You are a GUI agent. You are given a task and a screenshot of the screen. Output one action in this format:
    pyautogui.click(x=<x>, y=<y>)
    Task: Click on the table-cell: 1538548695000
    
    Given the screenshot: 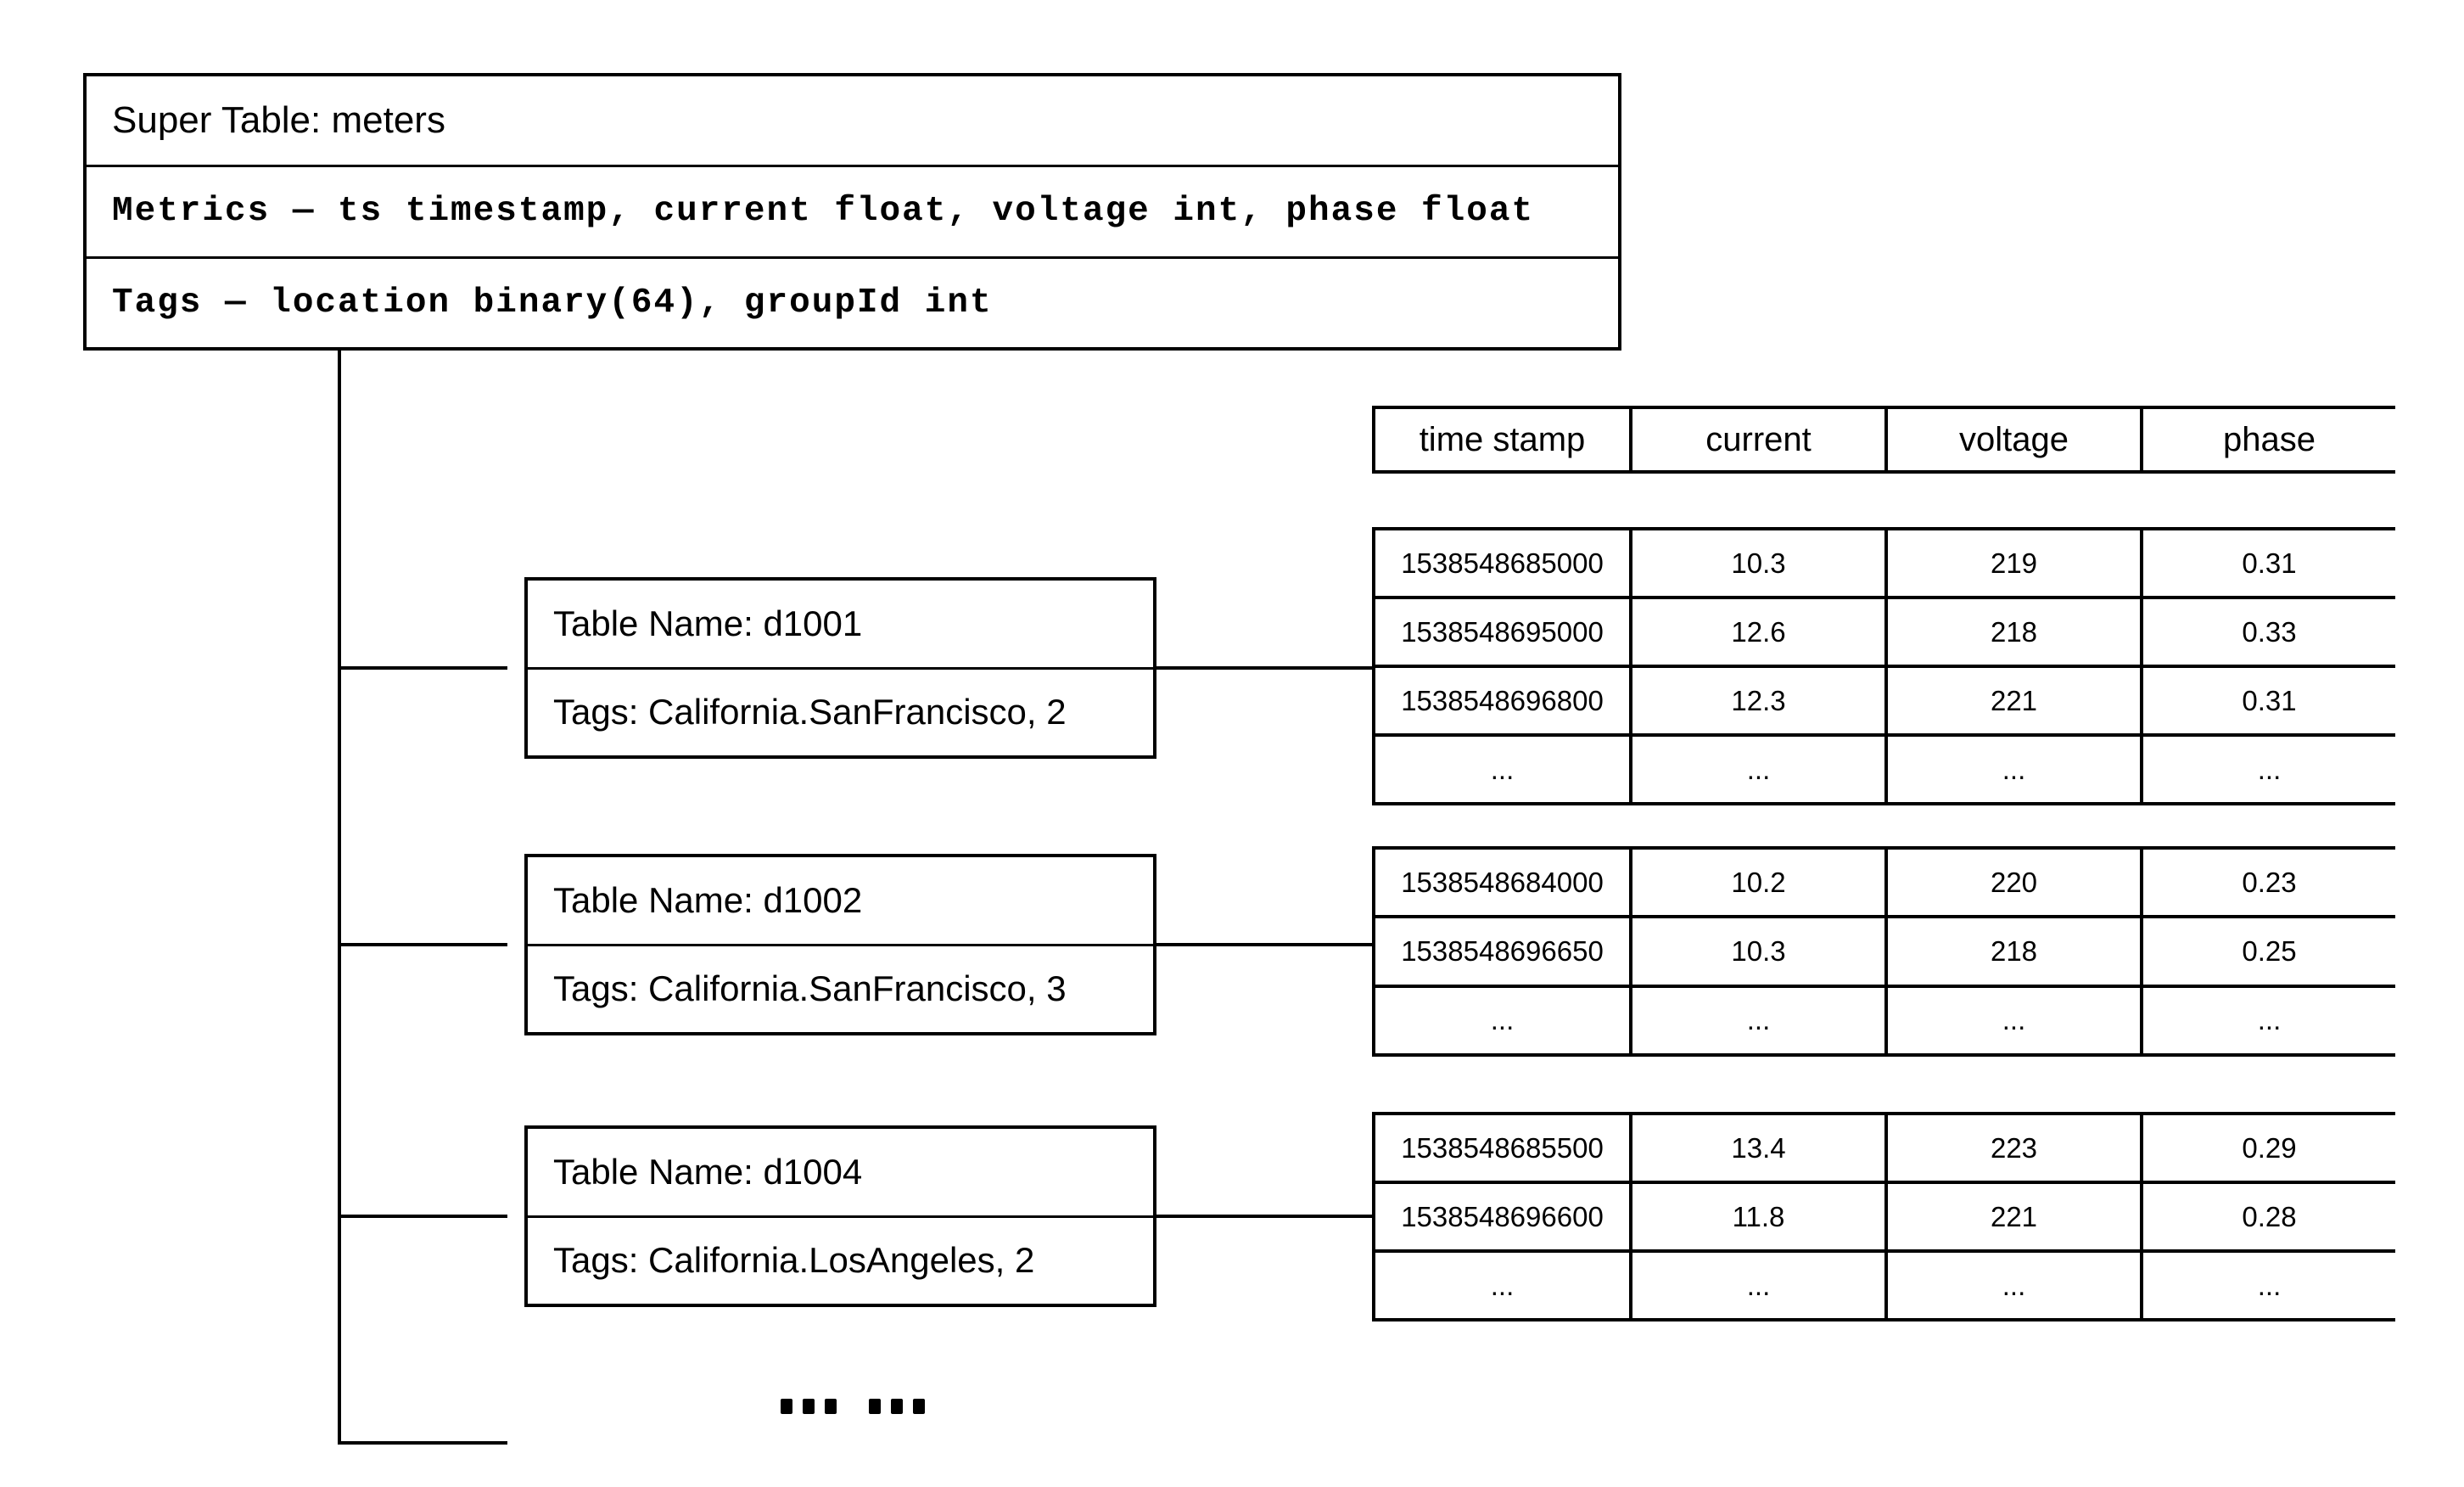 What is the action you would take?
    pyautogui.click(x=1502, y=632)
    